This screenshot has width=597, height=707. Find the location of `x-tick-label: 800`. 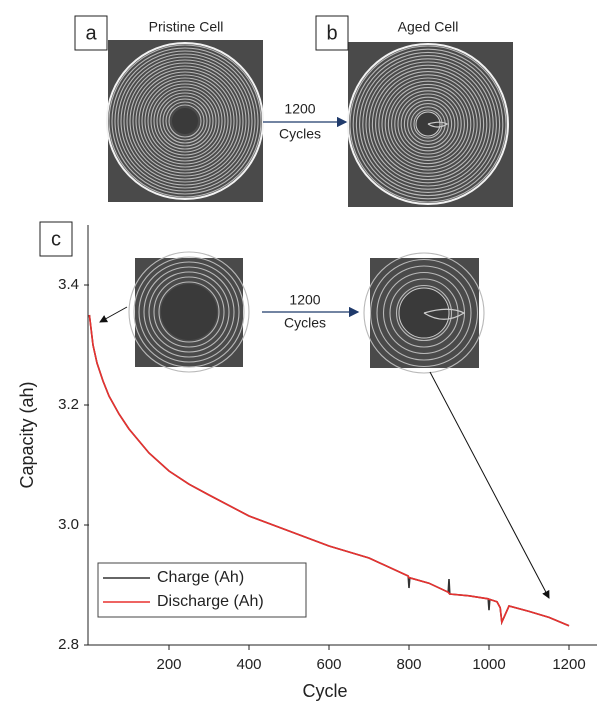

x-tick-label: 800 is located at coordinates (408, 664).